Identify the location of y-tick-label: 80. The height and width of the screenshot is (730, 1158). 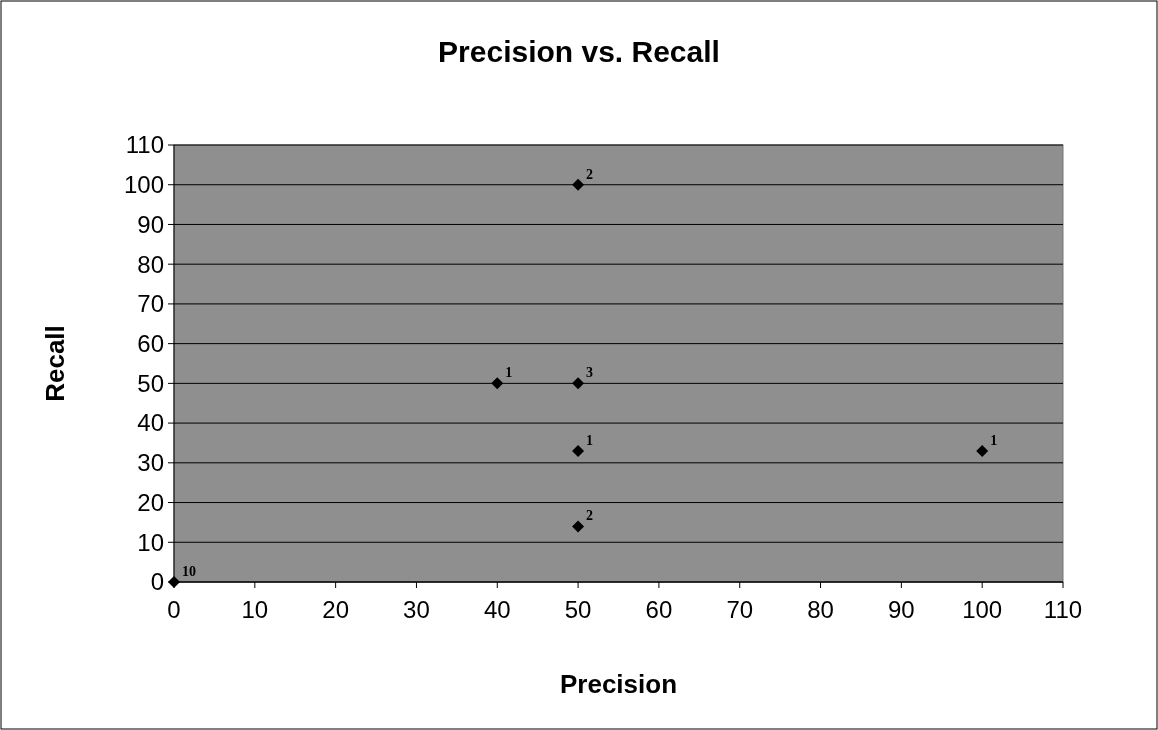
(150, 264).